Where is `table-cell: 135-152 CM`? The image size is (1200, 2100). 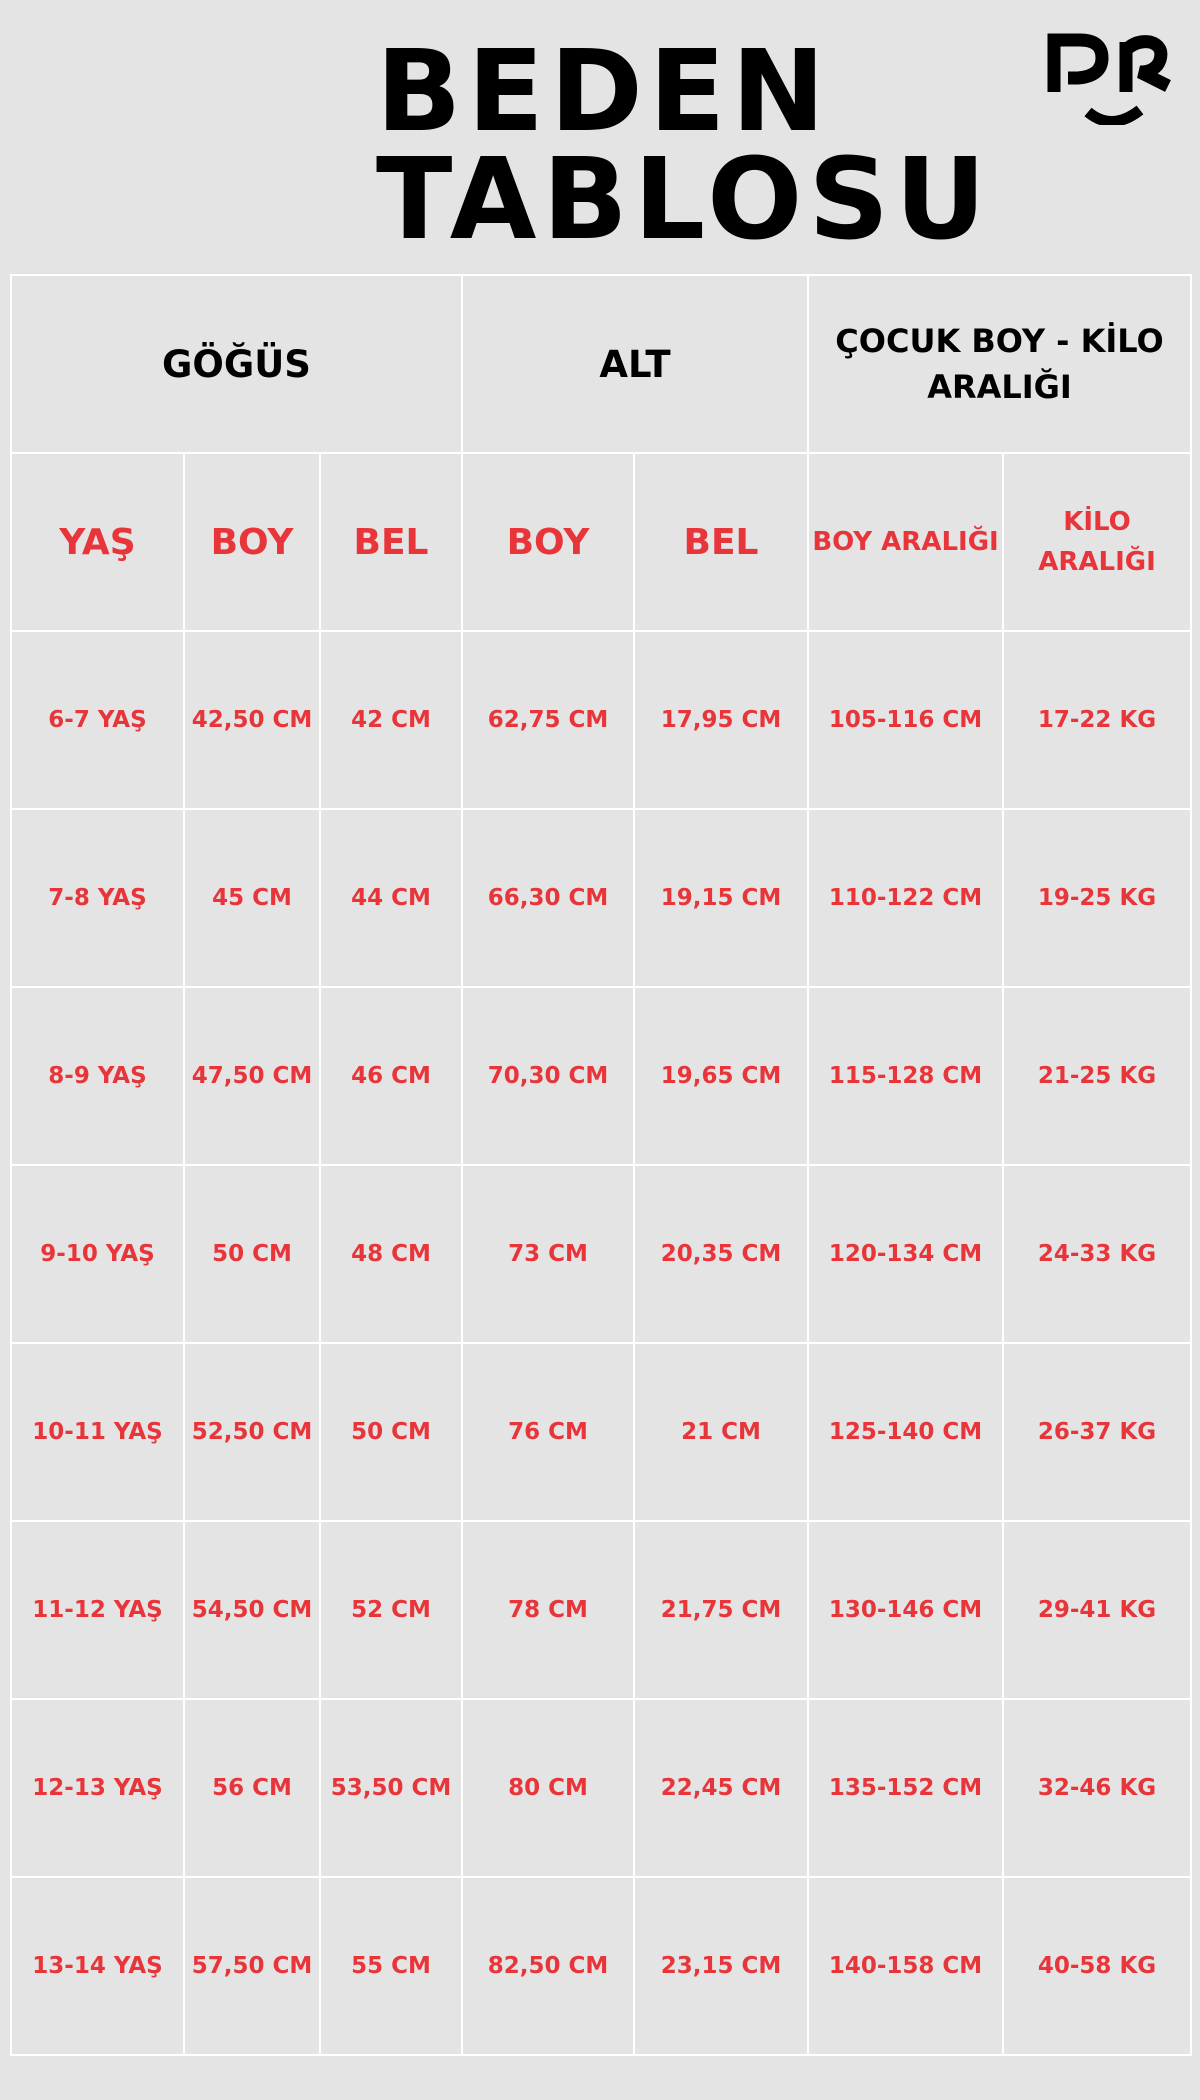 table-cell: 135-152 CM is located at coordinates (906, 1788).